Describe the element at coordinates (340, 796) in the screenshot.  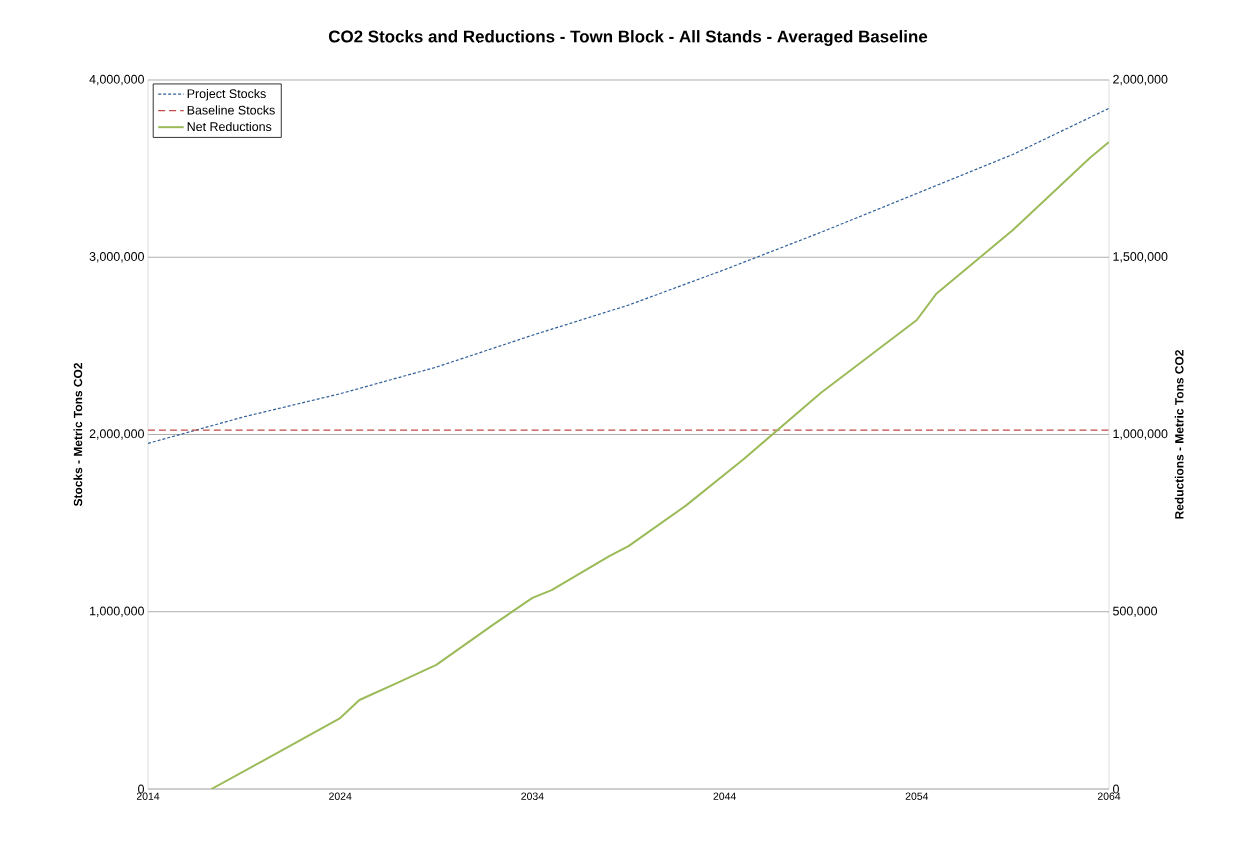
I see `x-tick-label: 2024` at that location.